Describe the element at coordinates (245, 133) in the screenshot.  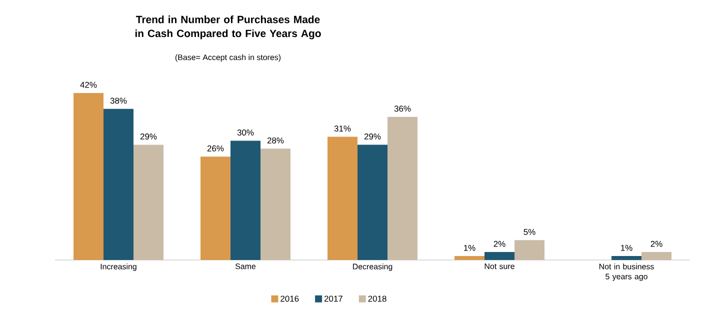
I see `data-label: 30%` at that location.